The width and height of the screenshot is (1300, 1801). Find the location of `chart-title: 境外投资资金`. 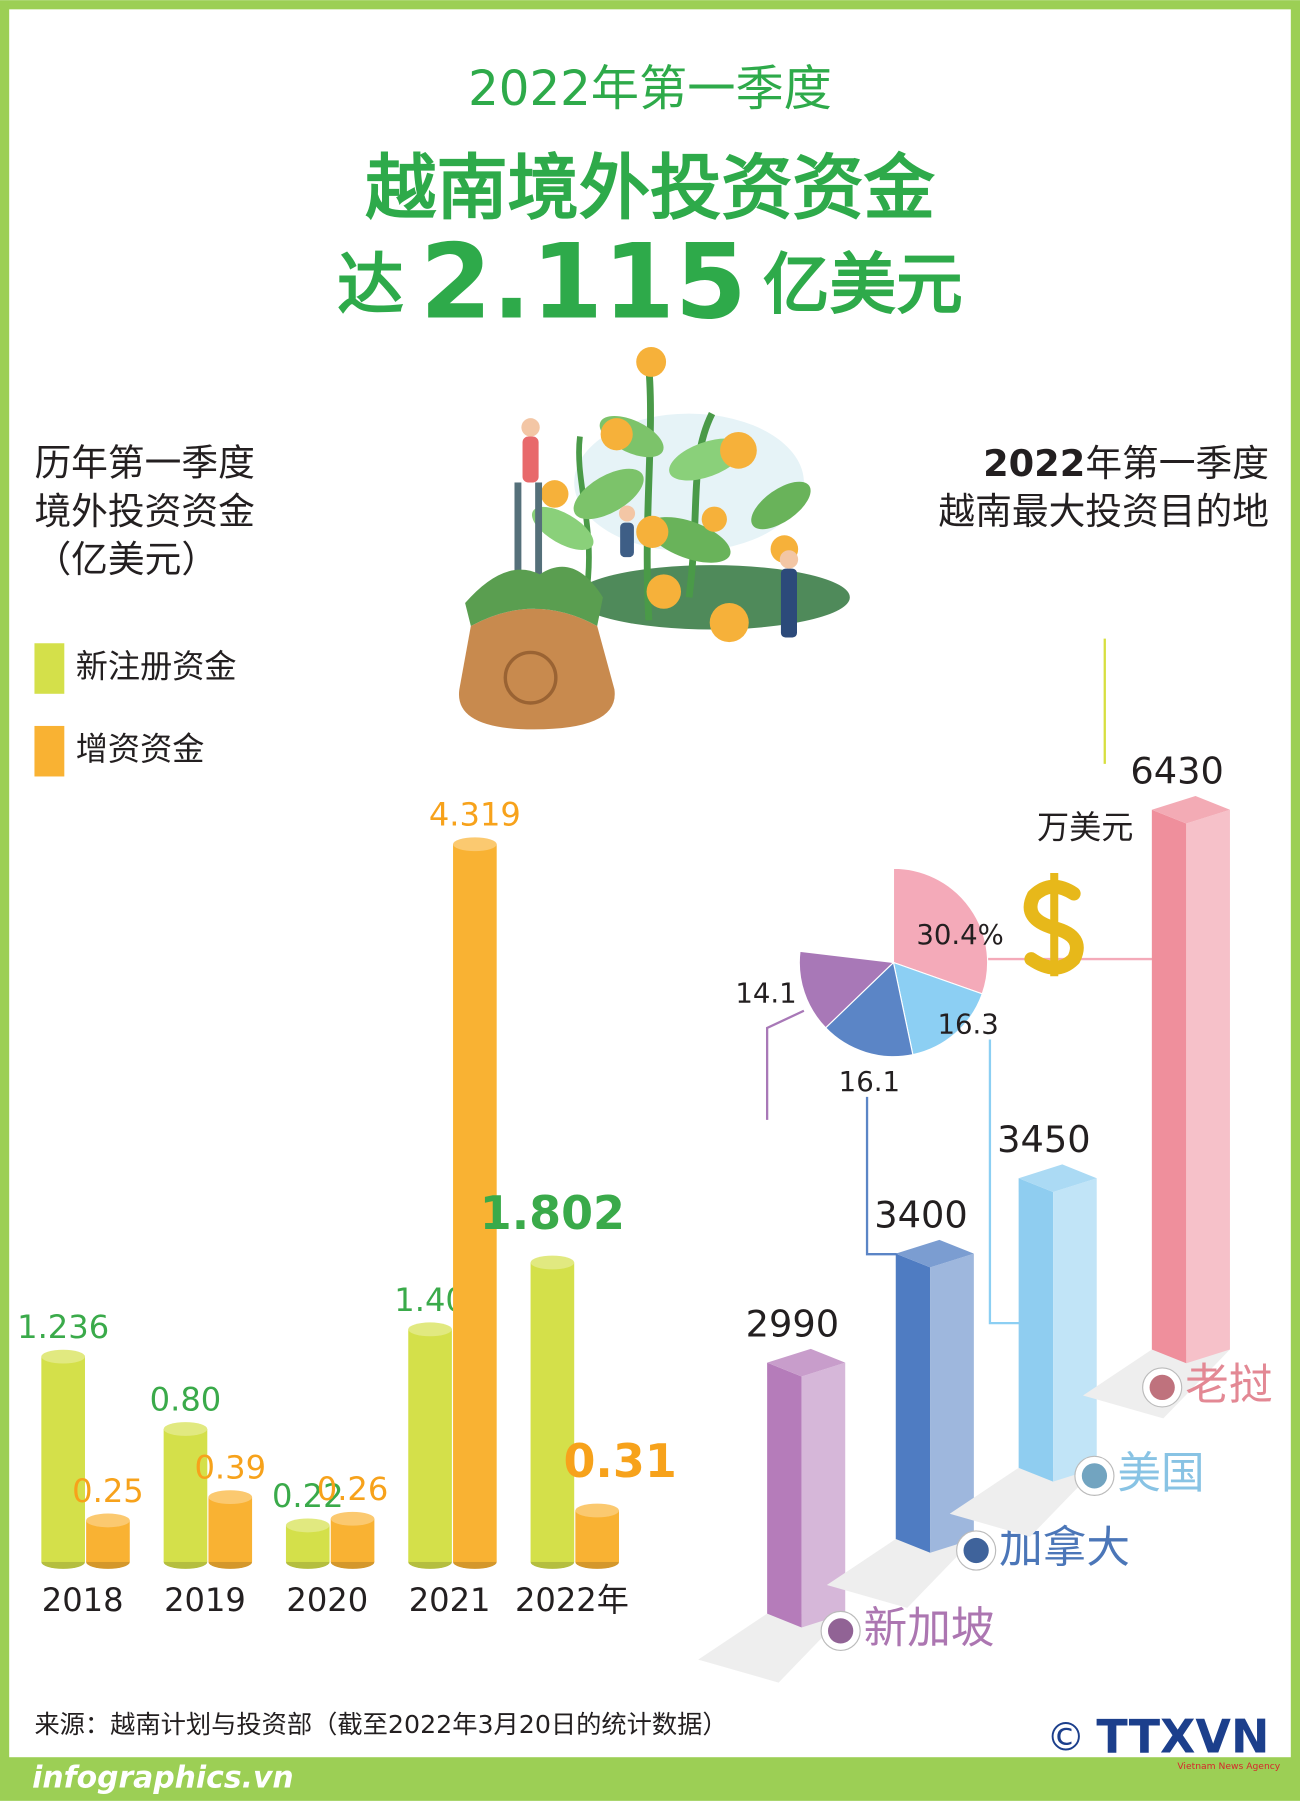

chart-title: 境外投资资金 is located at coordinates (144, 511).